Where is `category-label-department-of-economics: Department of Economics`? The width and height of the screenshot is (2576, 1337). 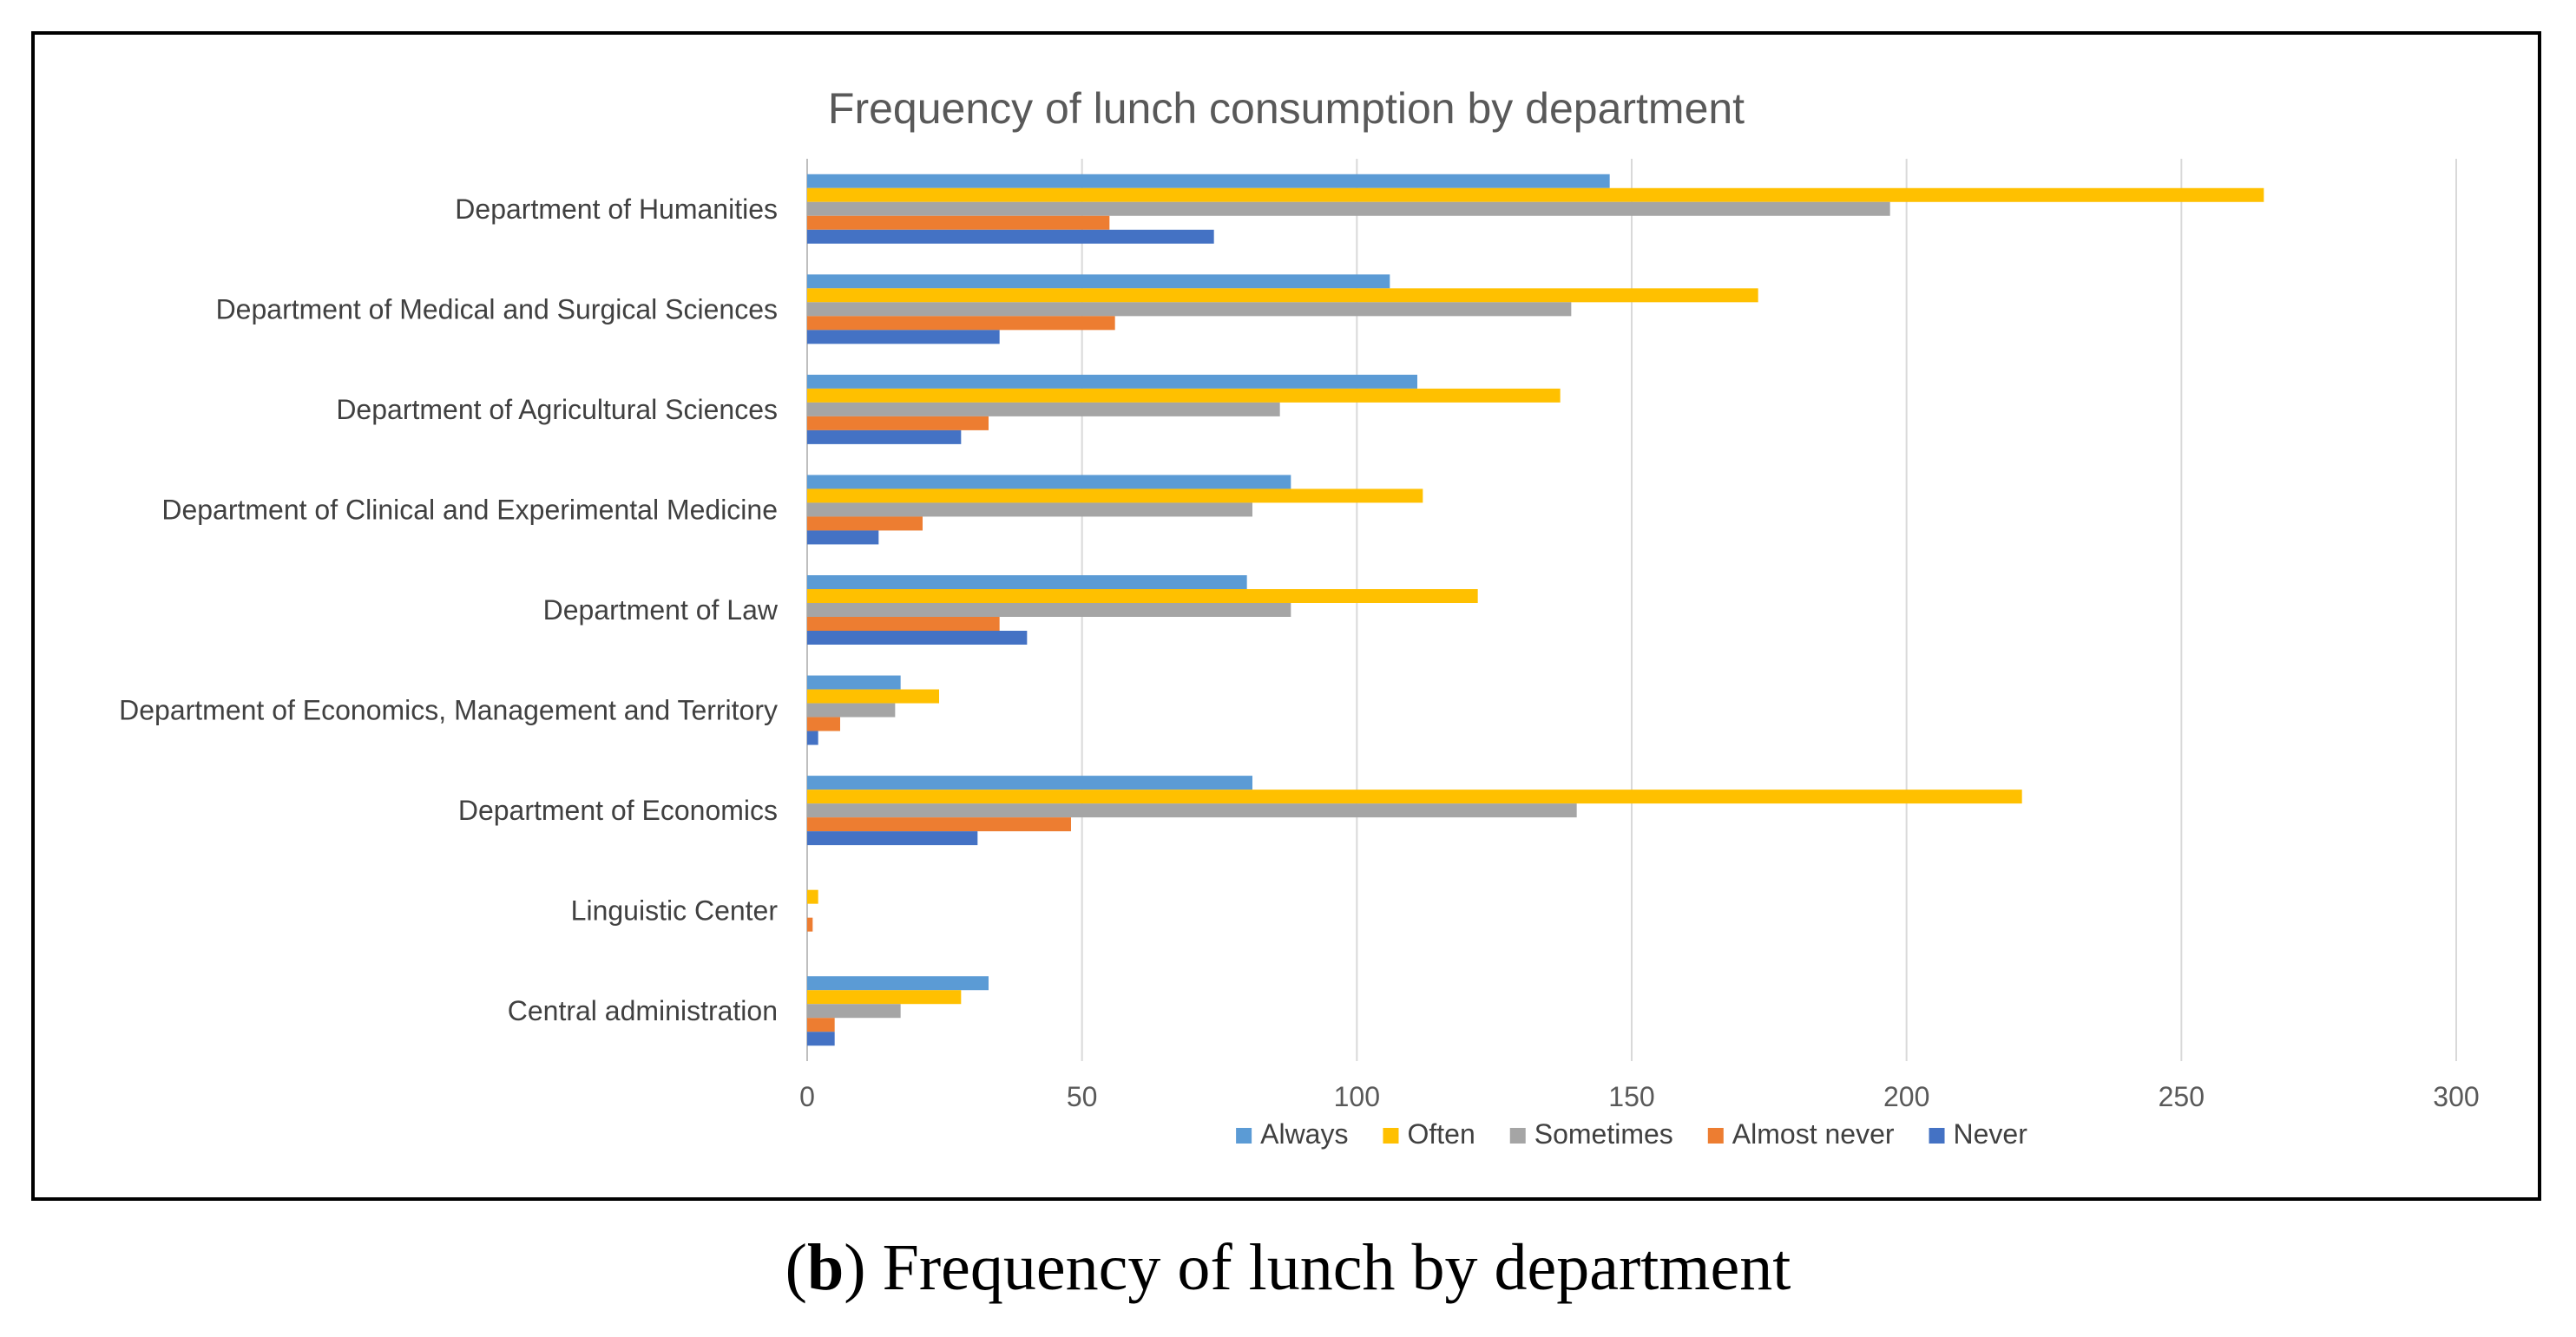
category-label-department-of-economics: Department of Economics is located at coordinates (618, 810).